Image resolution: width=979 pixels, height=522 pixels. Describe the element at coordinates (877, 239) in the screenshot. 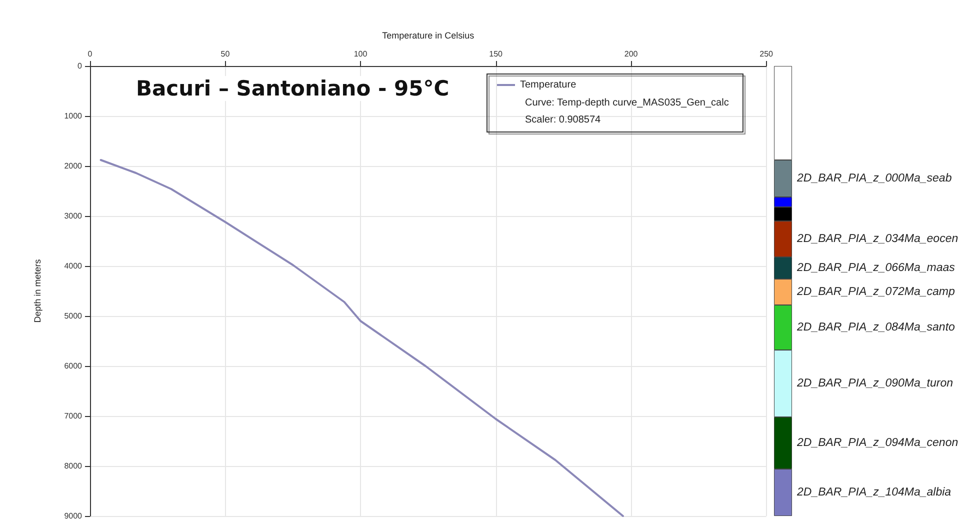

I see `series-label: 2D_BAR_PIA_z_034Ma_eocen` at that location.